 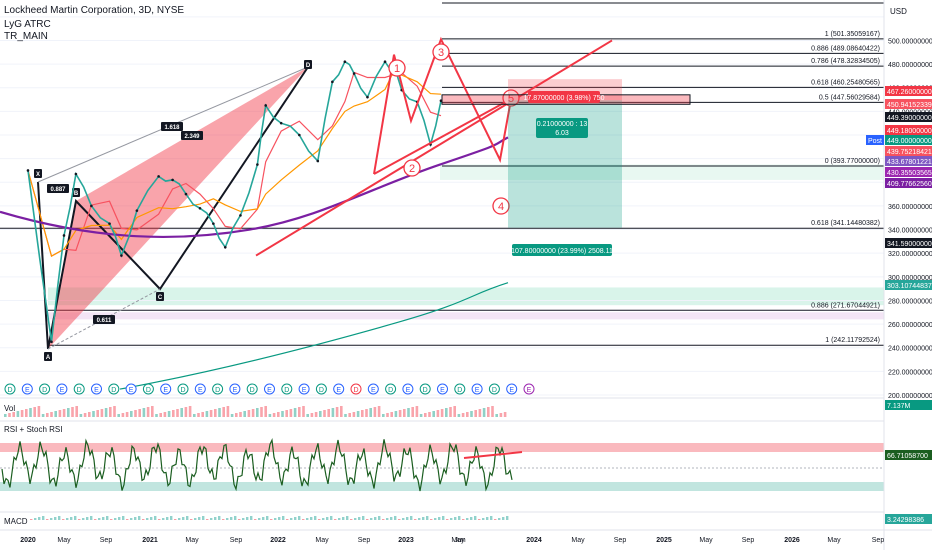 What do you see at coordinates (909, 118) in the screenshot?
I see `price-badge-text: 449.39000000` at bounding box center [909, 118].